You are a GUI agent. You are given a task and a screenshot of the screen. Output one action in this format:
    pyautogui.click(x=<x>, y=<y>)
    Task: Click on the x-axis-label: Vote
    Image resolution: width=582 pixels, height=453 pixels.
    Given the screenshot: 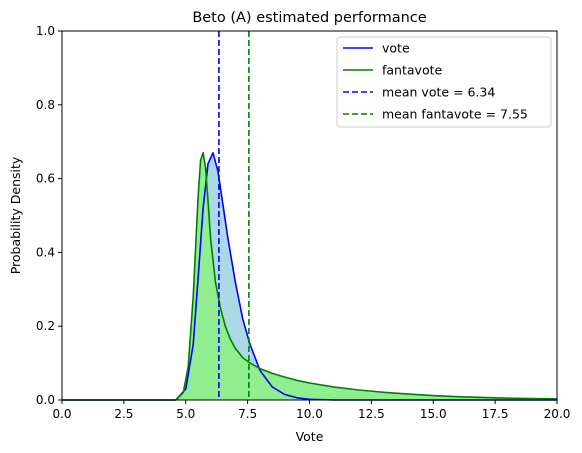 What is the action you would take?
    pyautogui.click(x=310, y=436)
    